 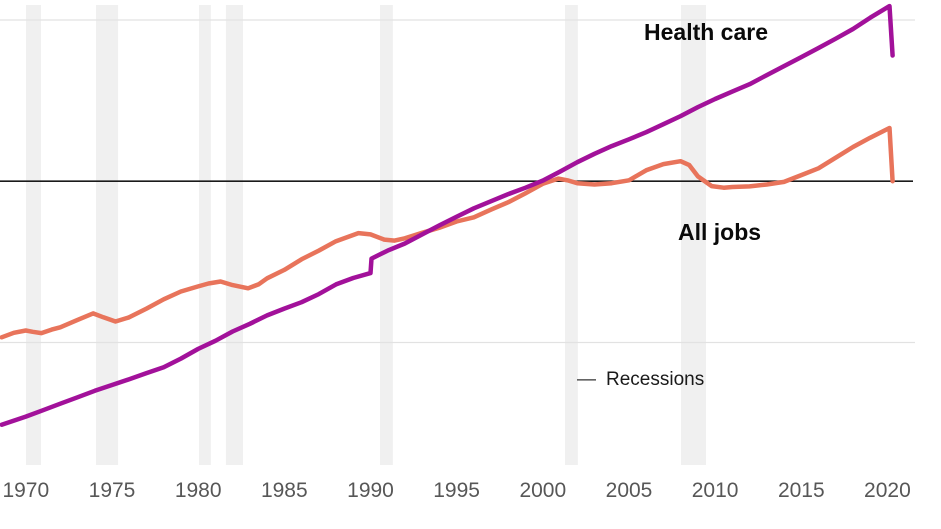 What do you see at coordinates (720, 232) in the screenshot?
I see `alljobs-line-label: All jobs` at bounding box center [720, 232].